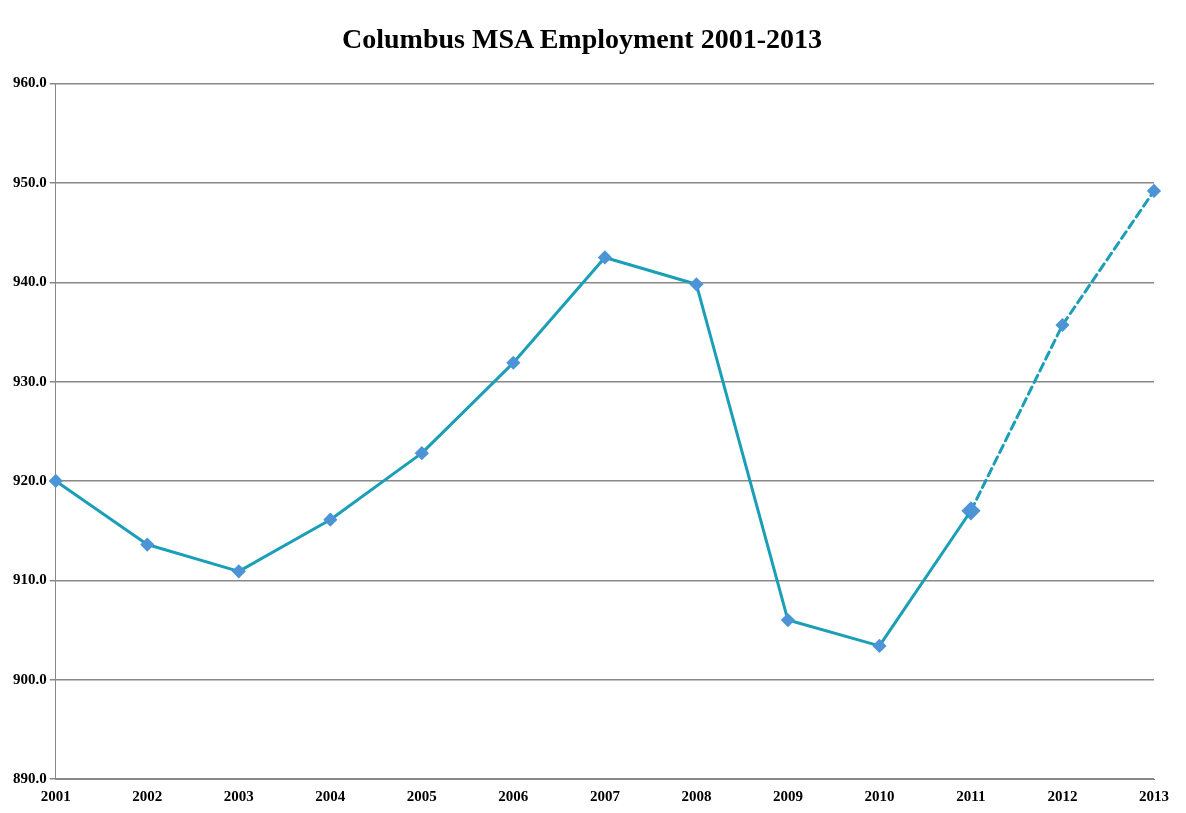 The image size is (1186, 813). I want to click on y-tick-label: 920.0, so click(30, 479).